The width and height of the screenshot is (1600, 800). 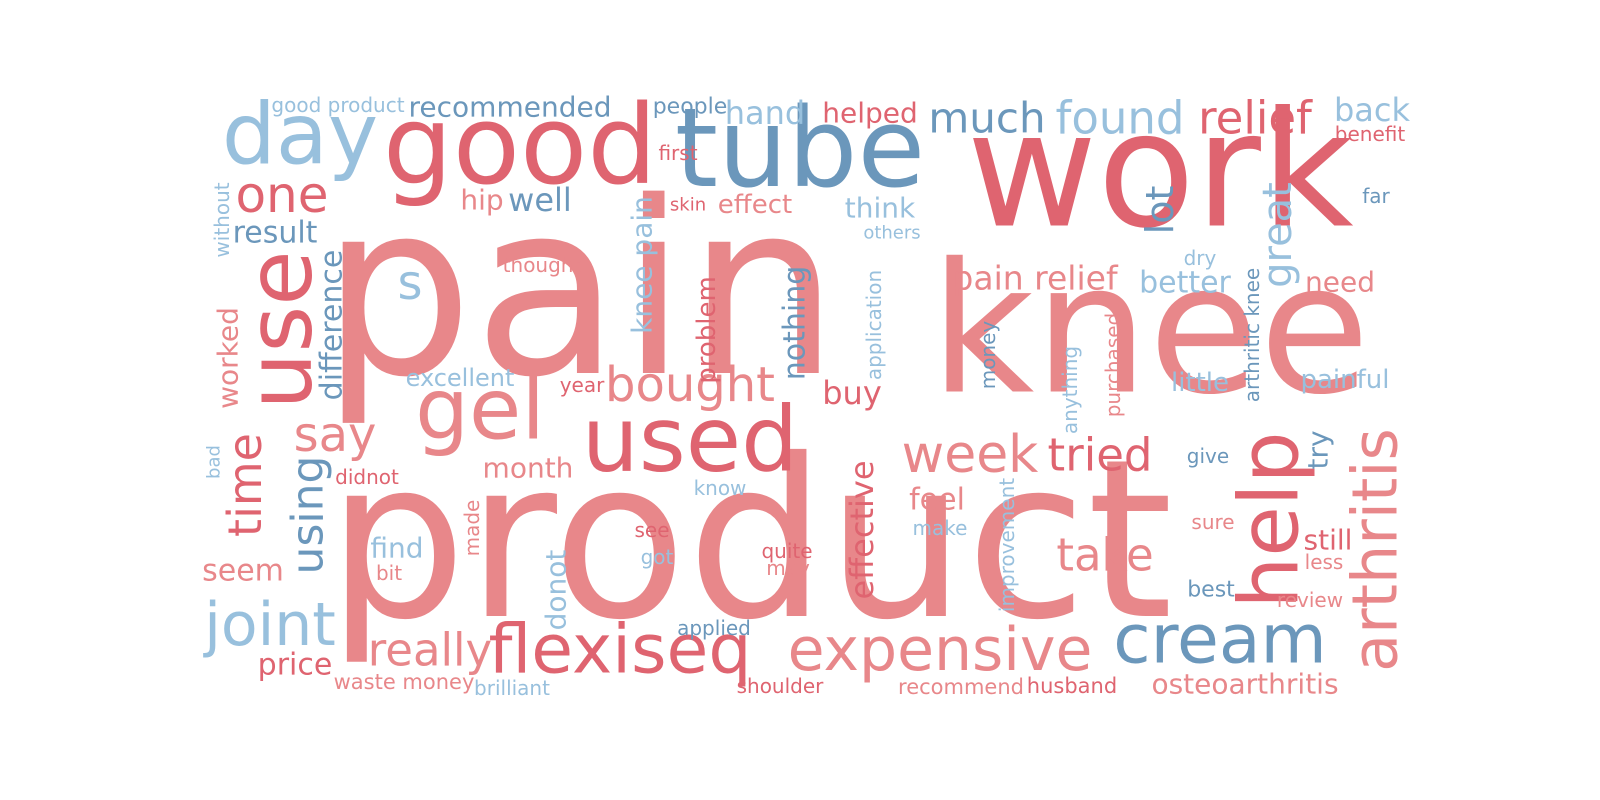 I want to click on word-dry: dry, so click(x=1200, y=258).